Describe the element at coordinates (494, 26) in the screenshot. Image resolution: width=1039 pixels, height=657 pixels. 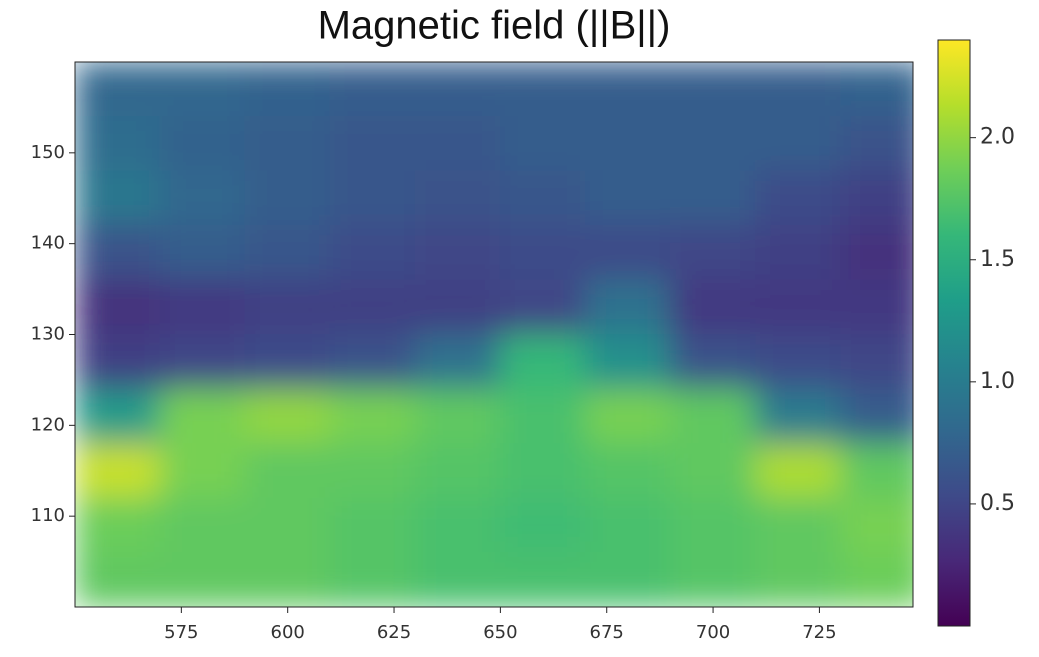
I see `chart-title: Magnetic field (||B||)` at that location.